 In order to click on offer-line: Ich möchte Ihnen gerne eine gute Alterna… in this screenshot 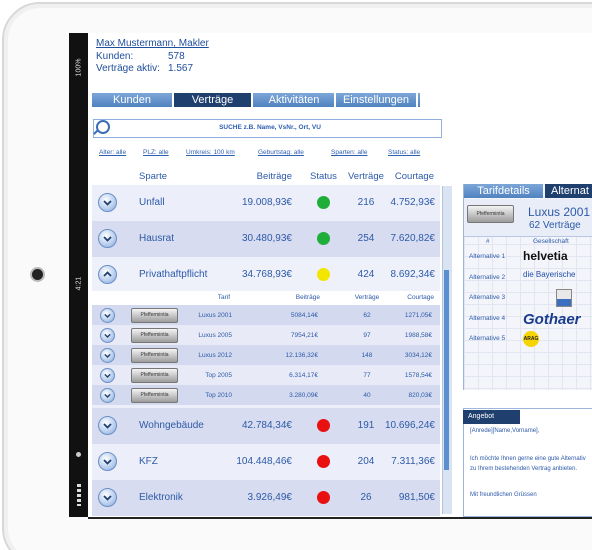, I will do `click(528, 459)`.